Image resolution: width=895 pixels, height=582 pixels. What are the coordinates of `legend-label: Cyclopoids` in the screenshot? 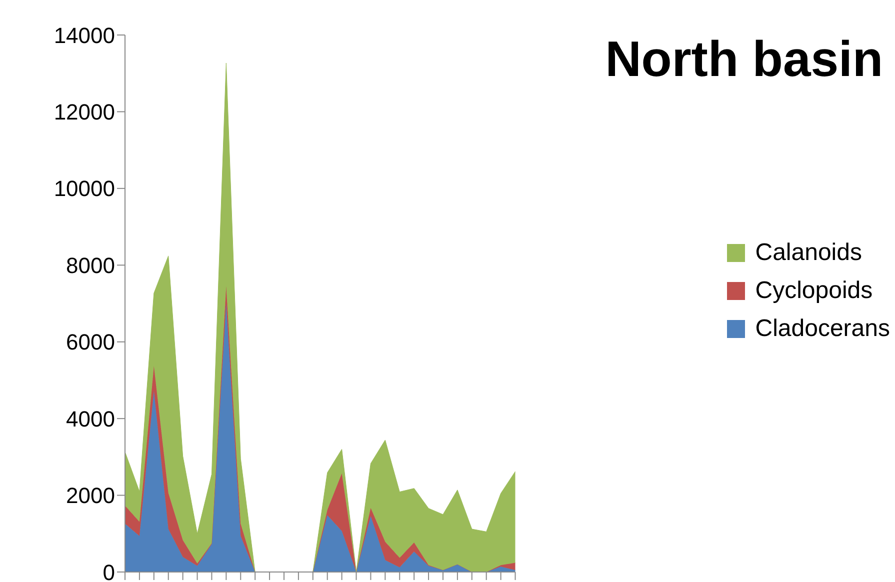 It's located at (814, 291).